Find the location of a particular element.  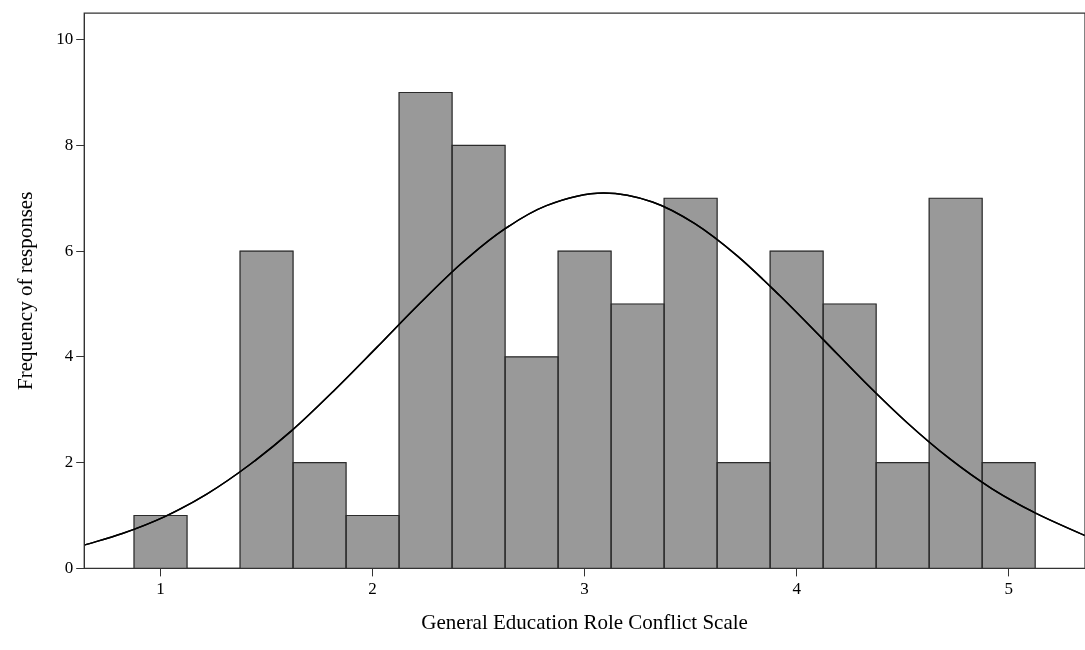

x-axis-title: General Education Role Conflict Scale is located at coordinates (584, 621).